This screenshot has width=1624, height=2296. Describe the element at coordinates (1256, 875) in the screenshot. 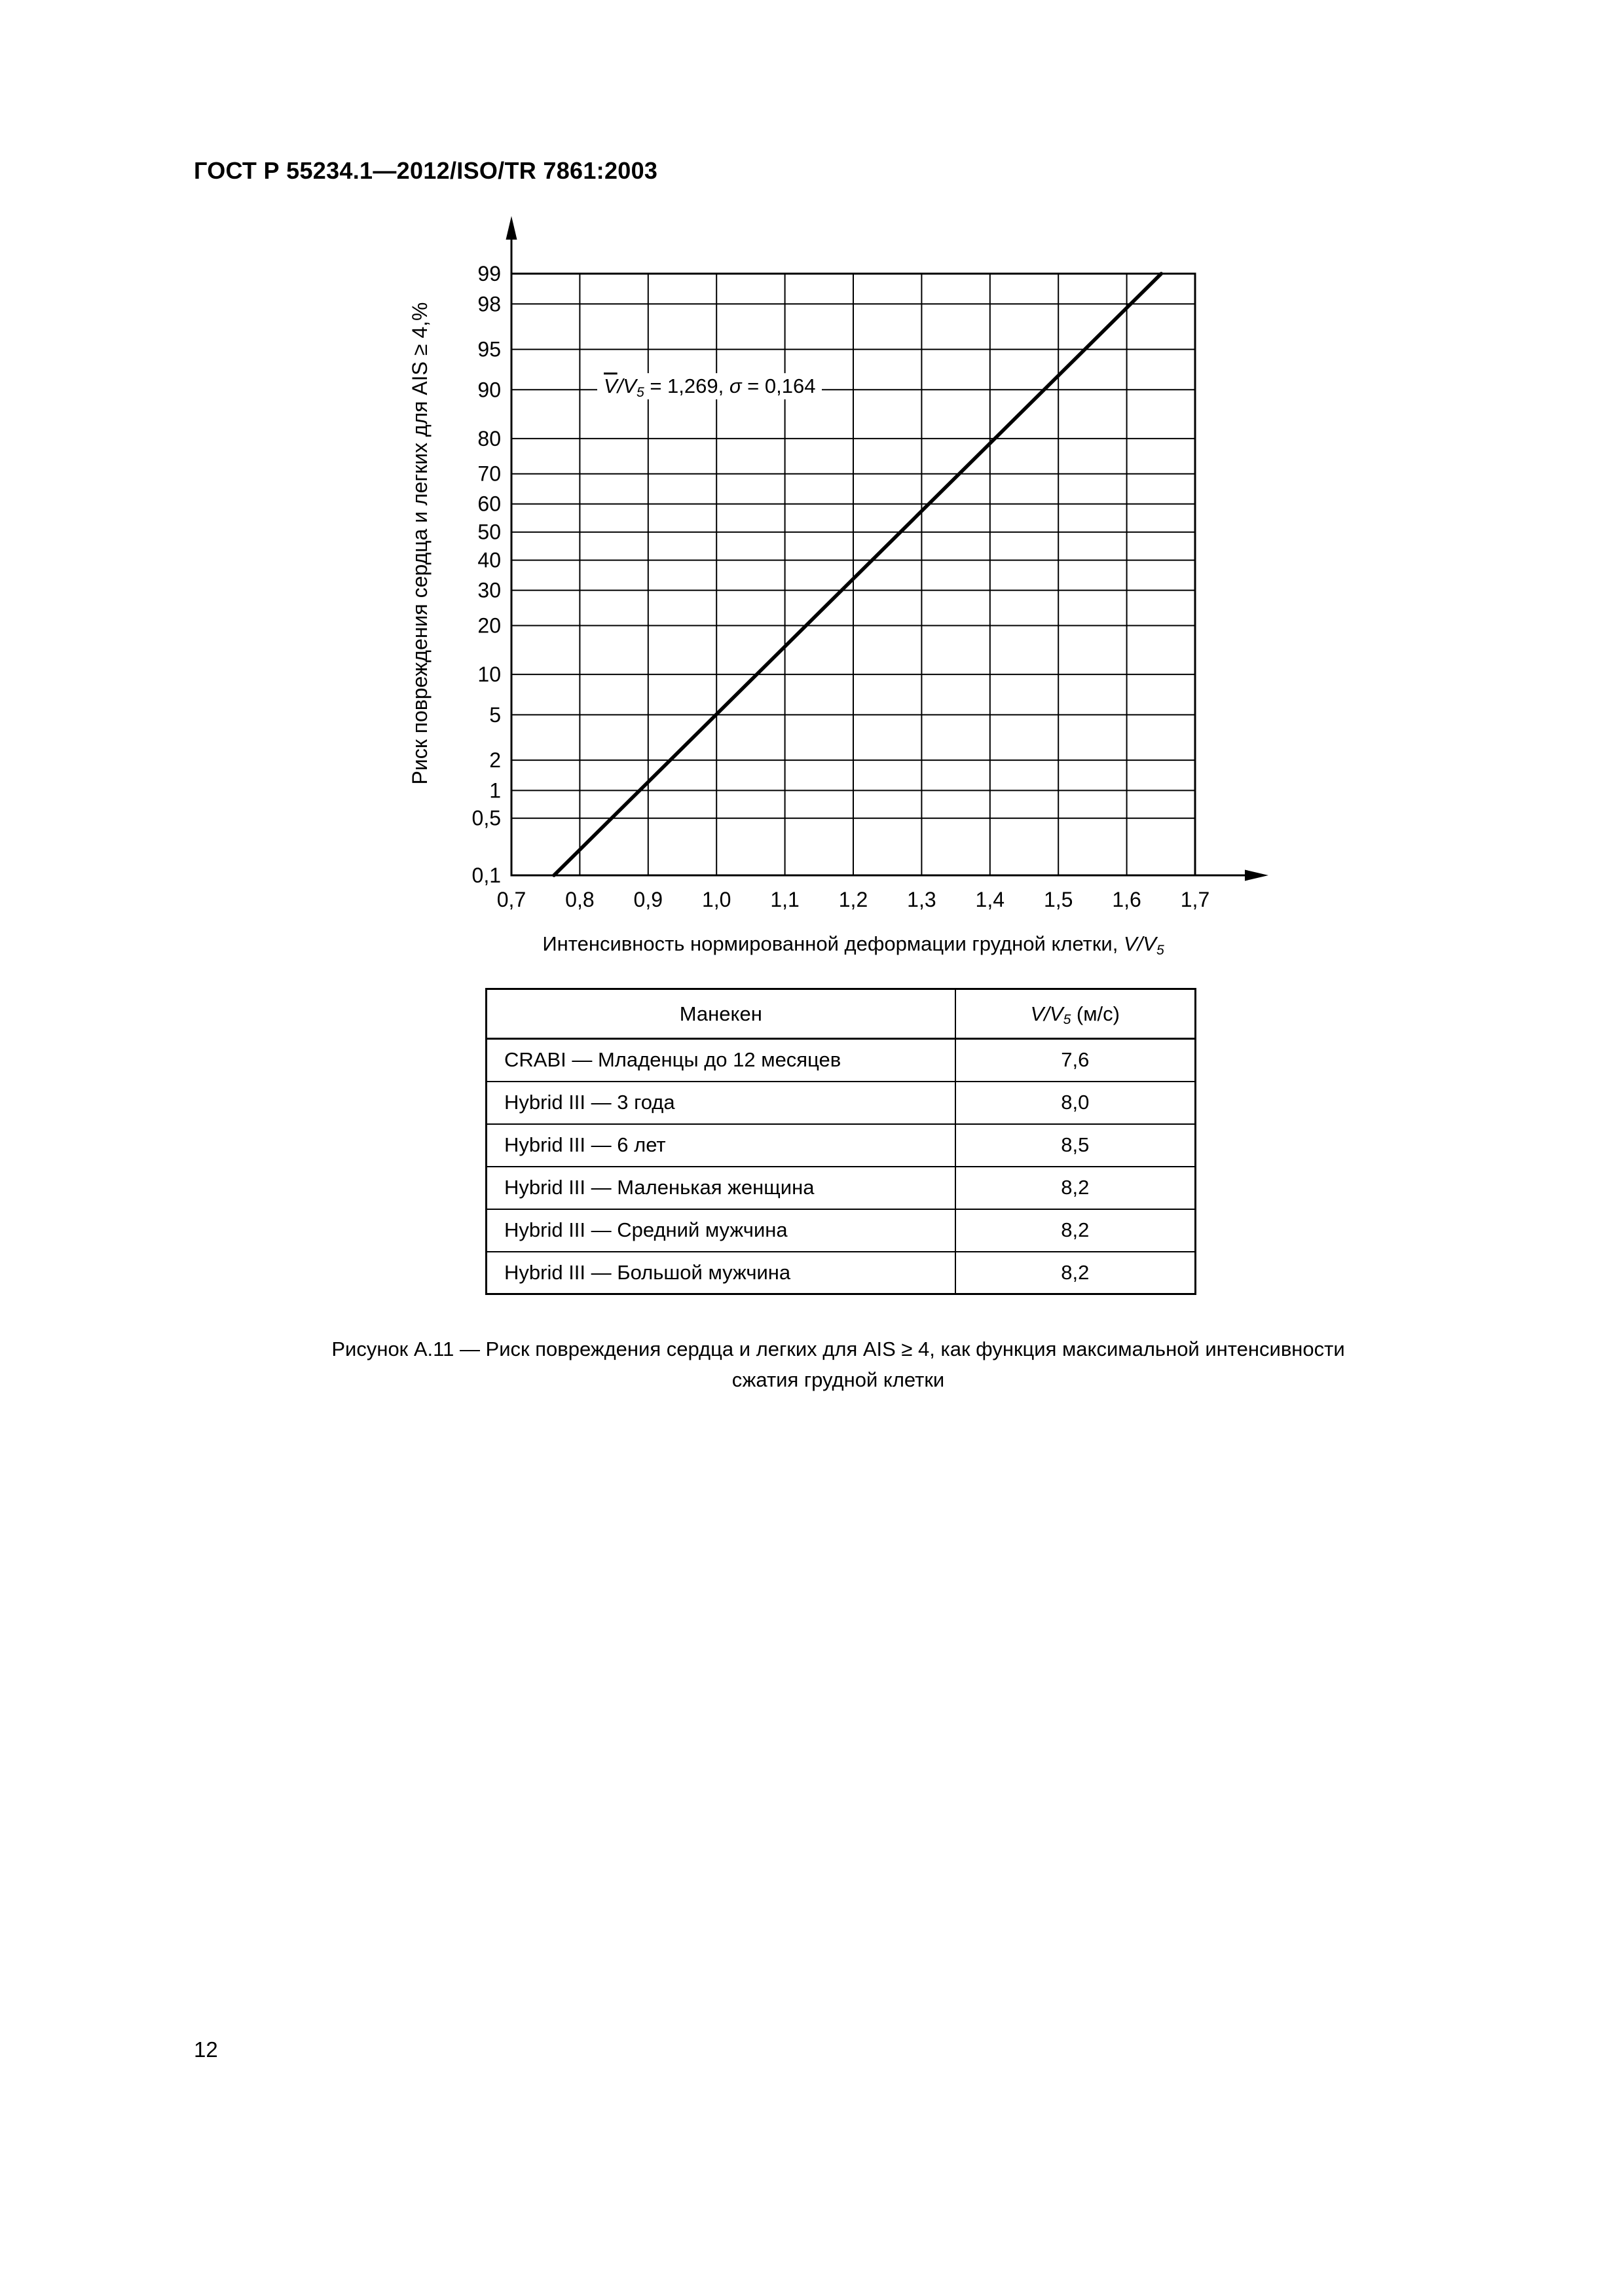

I see `x-axis-arrow-icon` at that location.